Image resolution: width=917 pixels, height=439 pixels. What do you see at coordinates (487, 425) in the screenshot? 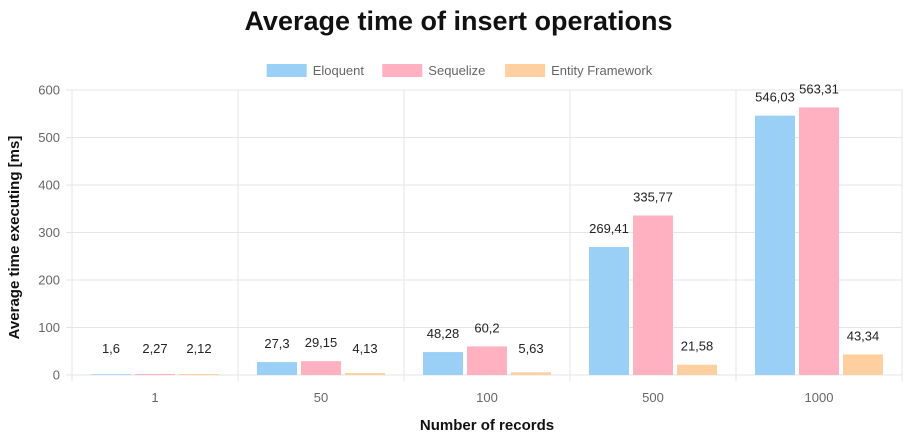
I see `x-axis-title: Number of records` at bounding box center [487, 425].